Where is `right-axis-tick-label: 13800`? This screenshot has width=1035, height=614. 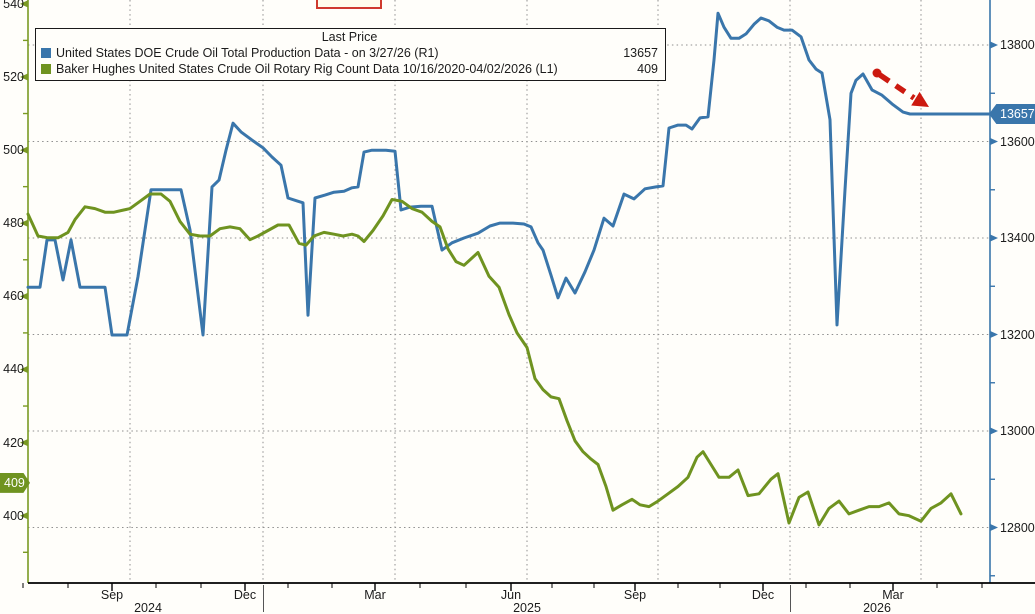 right-axis-tick-label: 13800 is located at coordinates (1017, 45).